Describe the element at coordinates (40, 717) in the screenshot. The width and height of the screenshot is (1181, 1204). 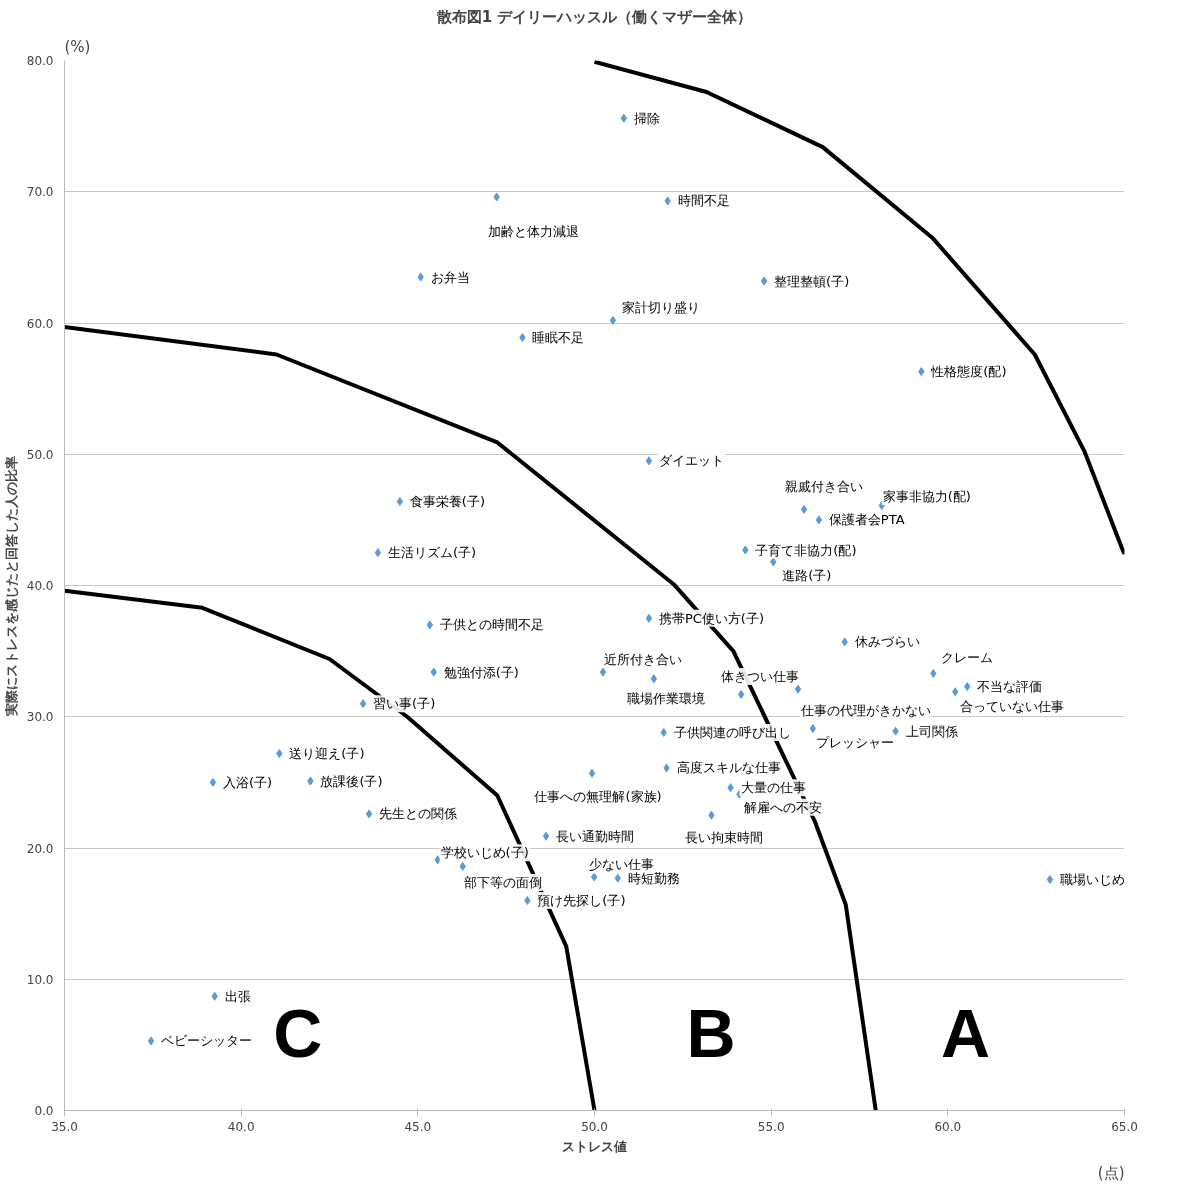
I see `y-tick-label: 30.0` at that location.